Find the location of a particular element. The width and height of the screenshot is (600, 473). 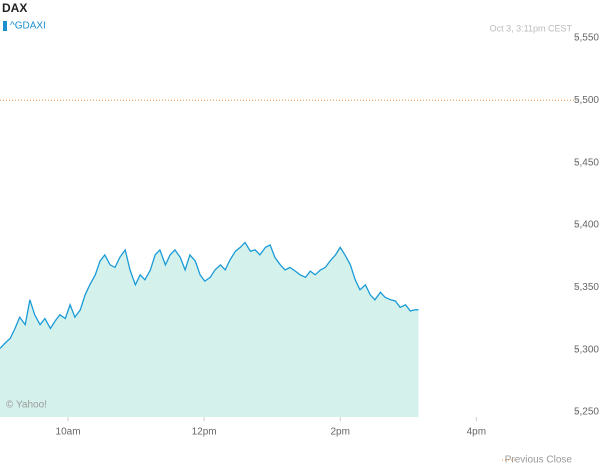

chart-title: DAX is located at coordinates (14, 8).